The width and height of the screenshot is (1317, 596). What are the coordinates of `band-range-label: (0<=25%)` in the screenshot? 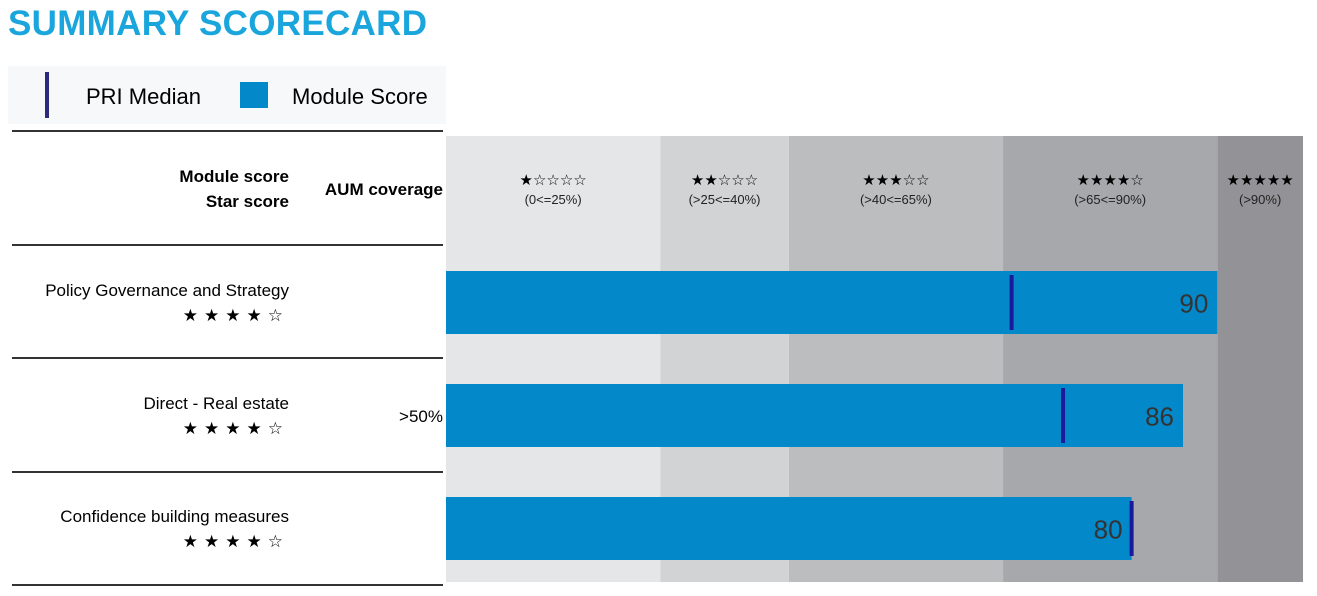 It's located at (553, 199).